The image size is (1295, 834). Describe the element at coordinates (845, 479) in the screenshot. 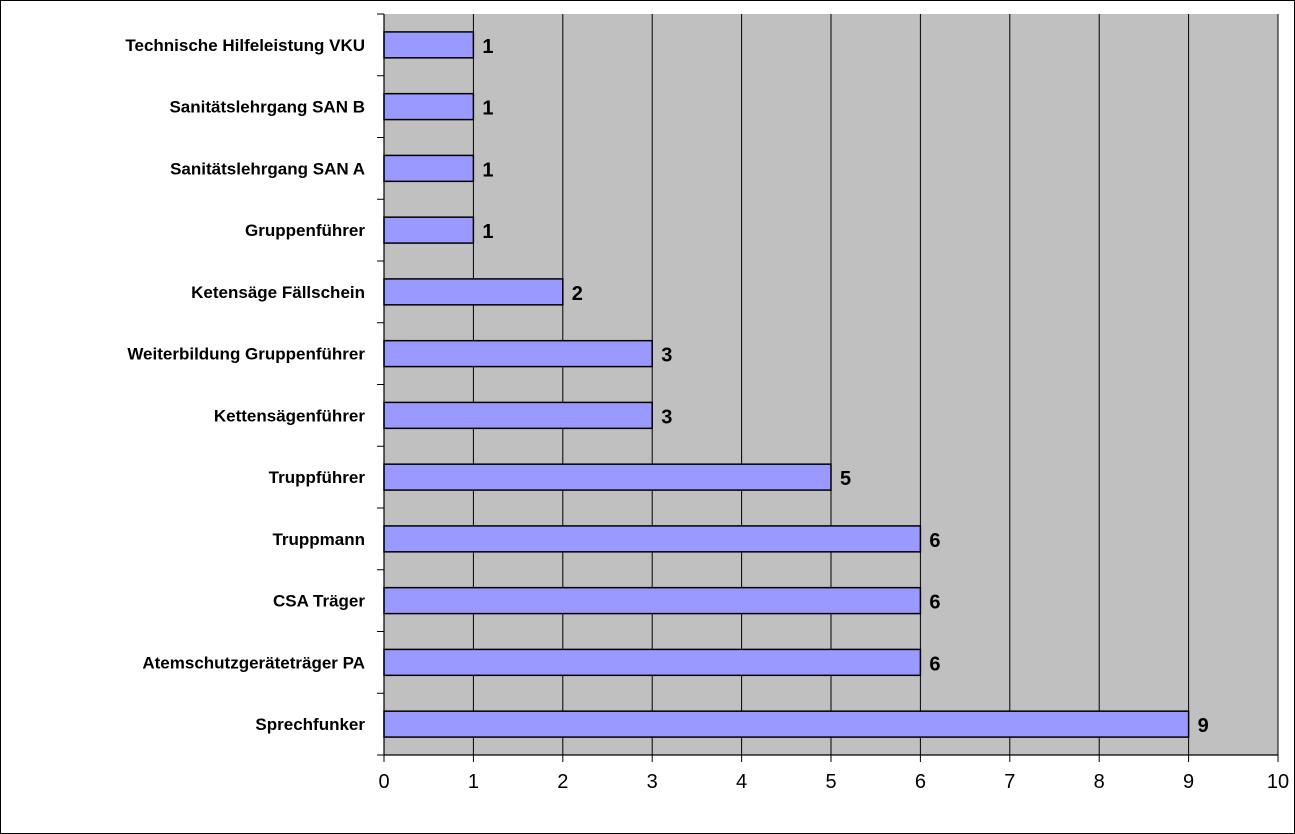

I see `data-label: 5` at that location.